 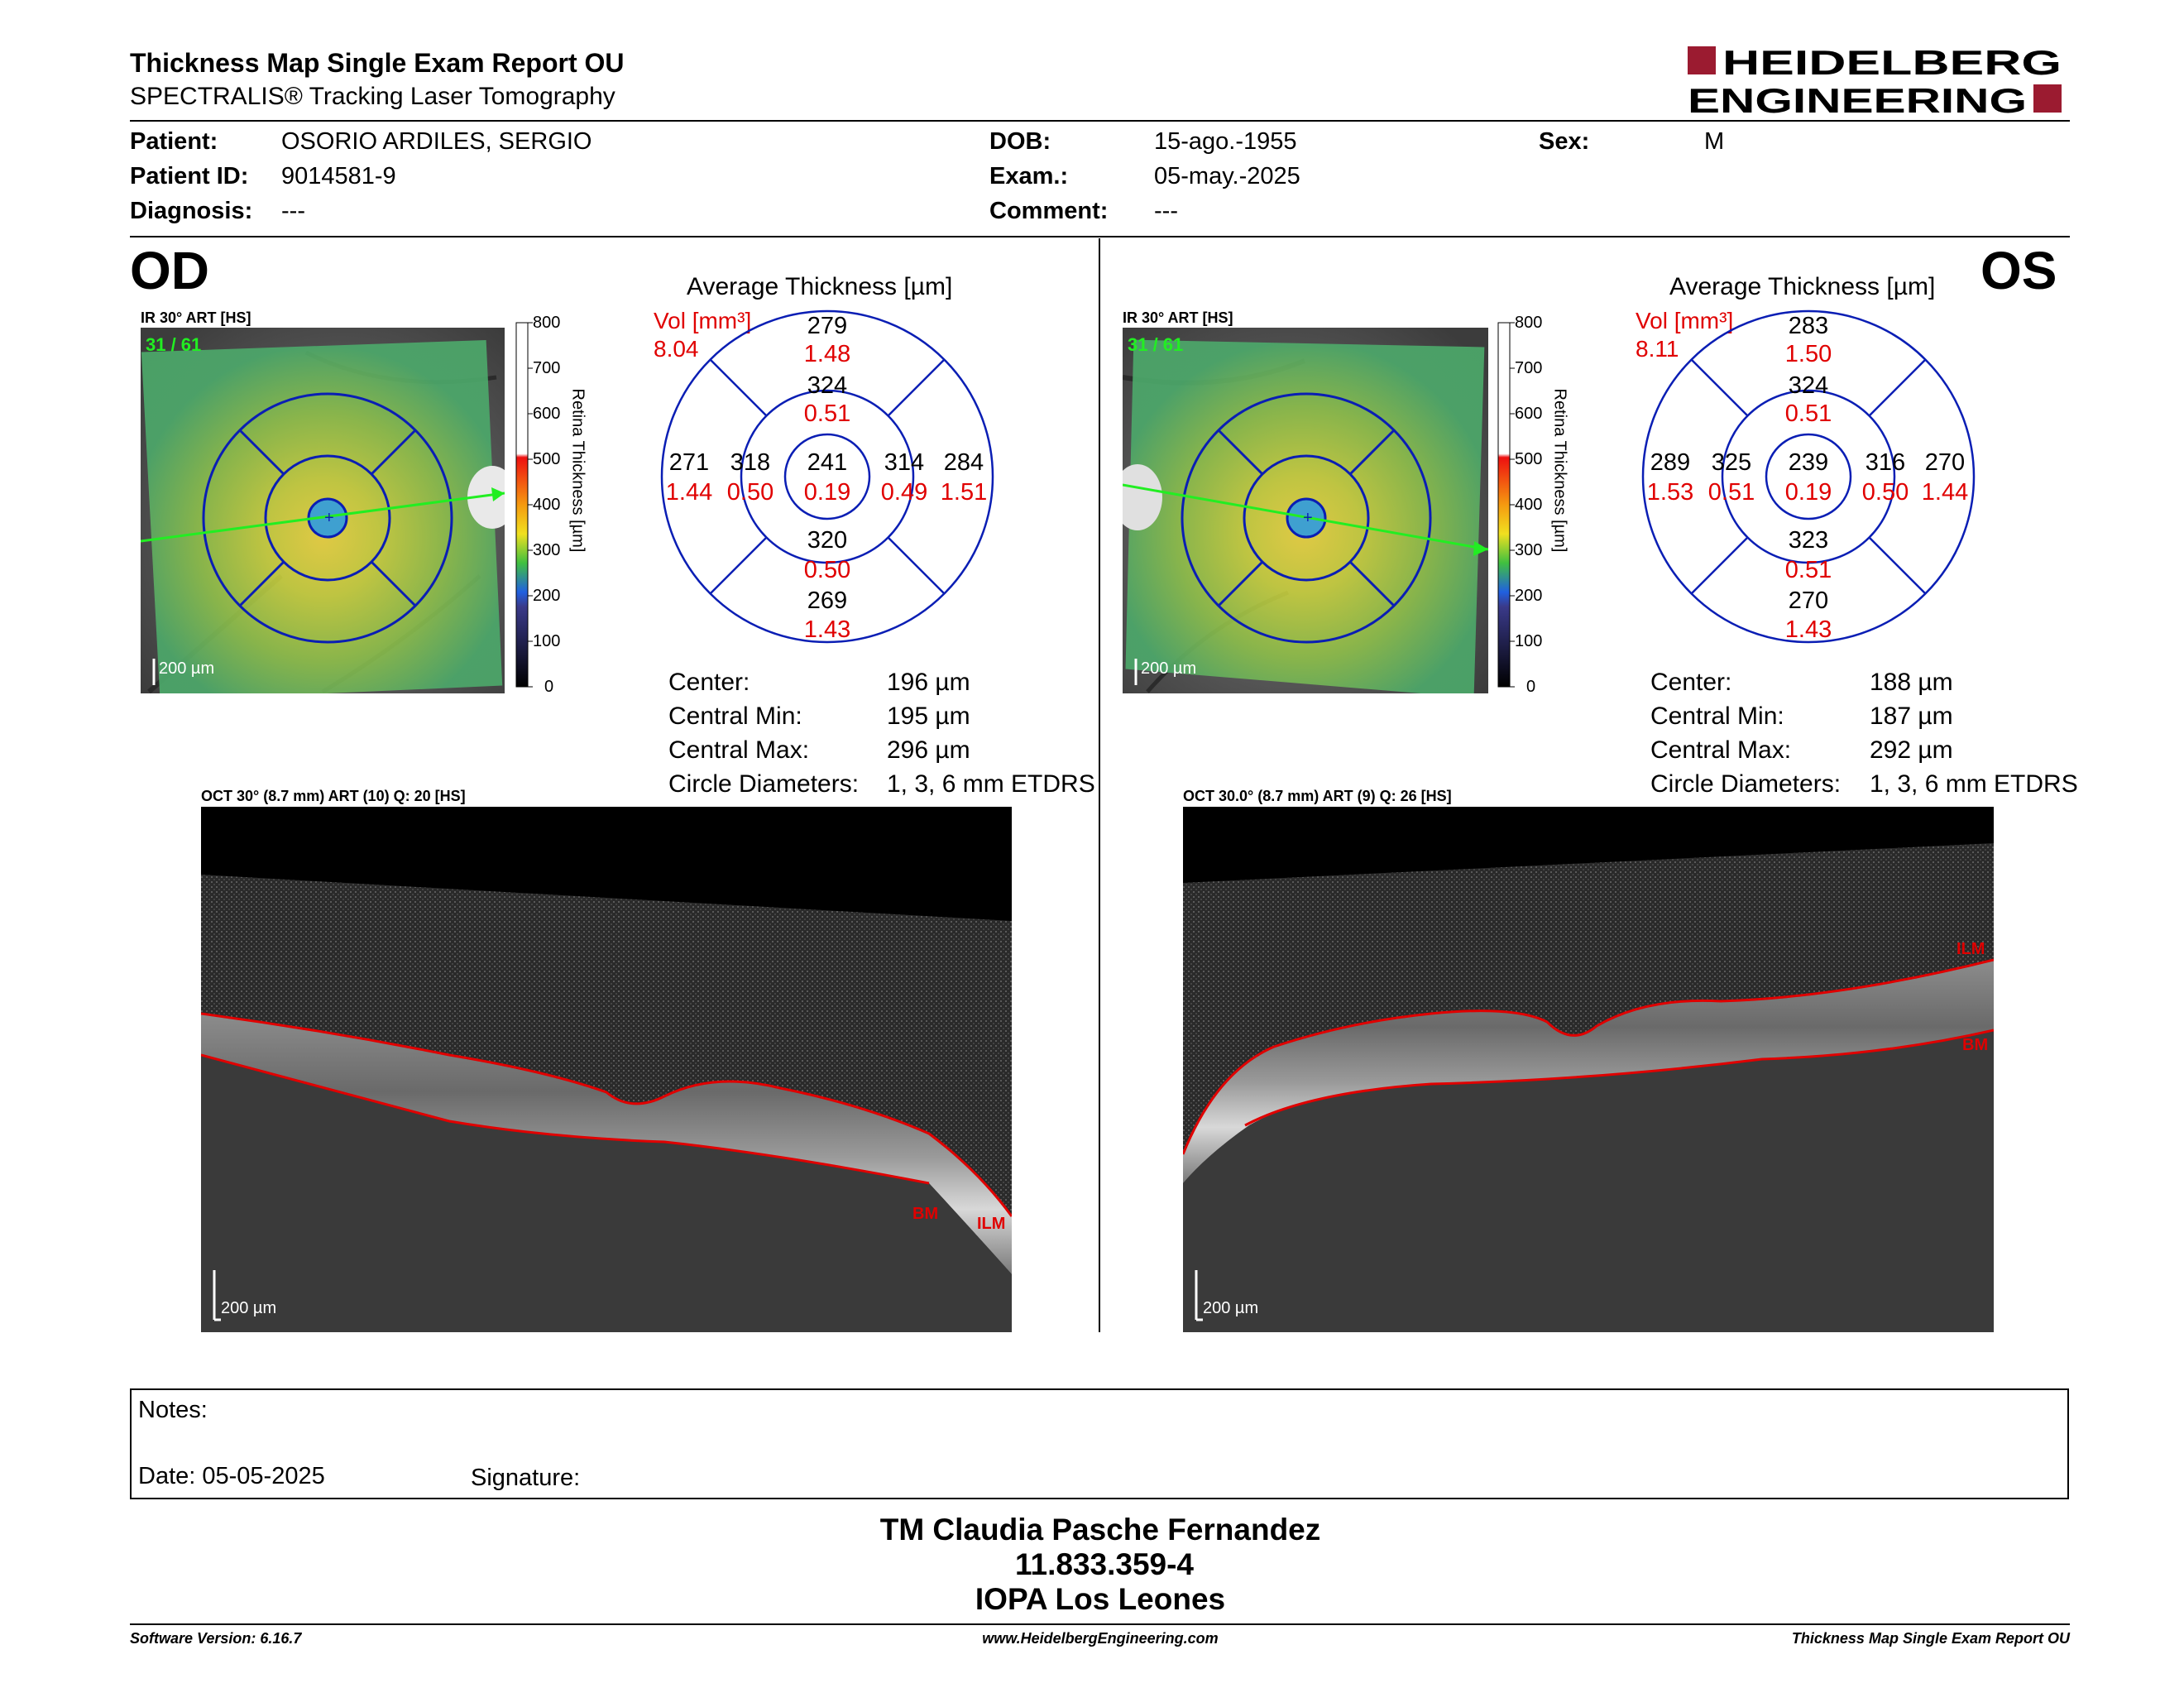 I want to click on footer-report-name: Thickness Map Single Exam Report OU, so click(x=1930, y=1638).